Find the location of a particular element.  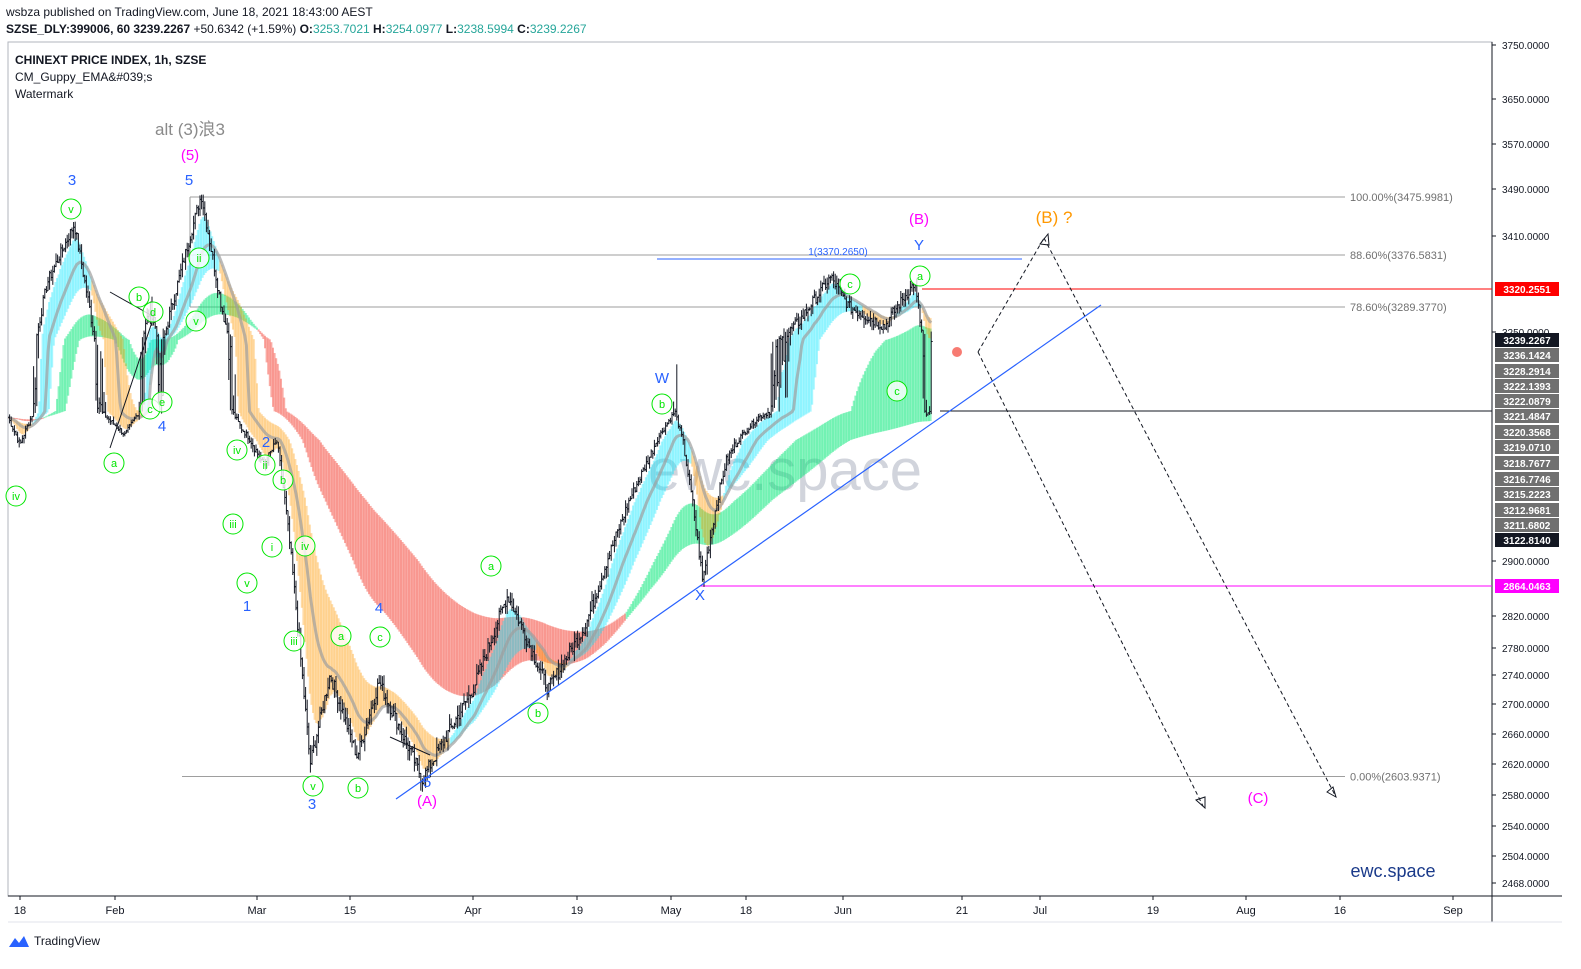

current-marker is located at coordinates (957, 352).